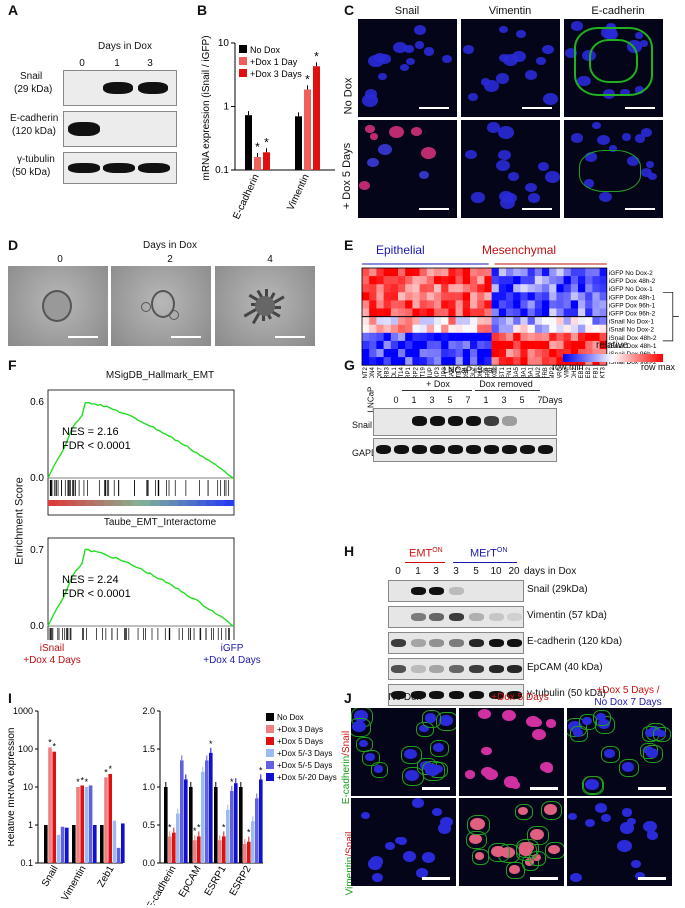 This screenshot has width=685, height=908. I want to click on e-scale-bar, so click(613, 358).